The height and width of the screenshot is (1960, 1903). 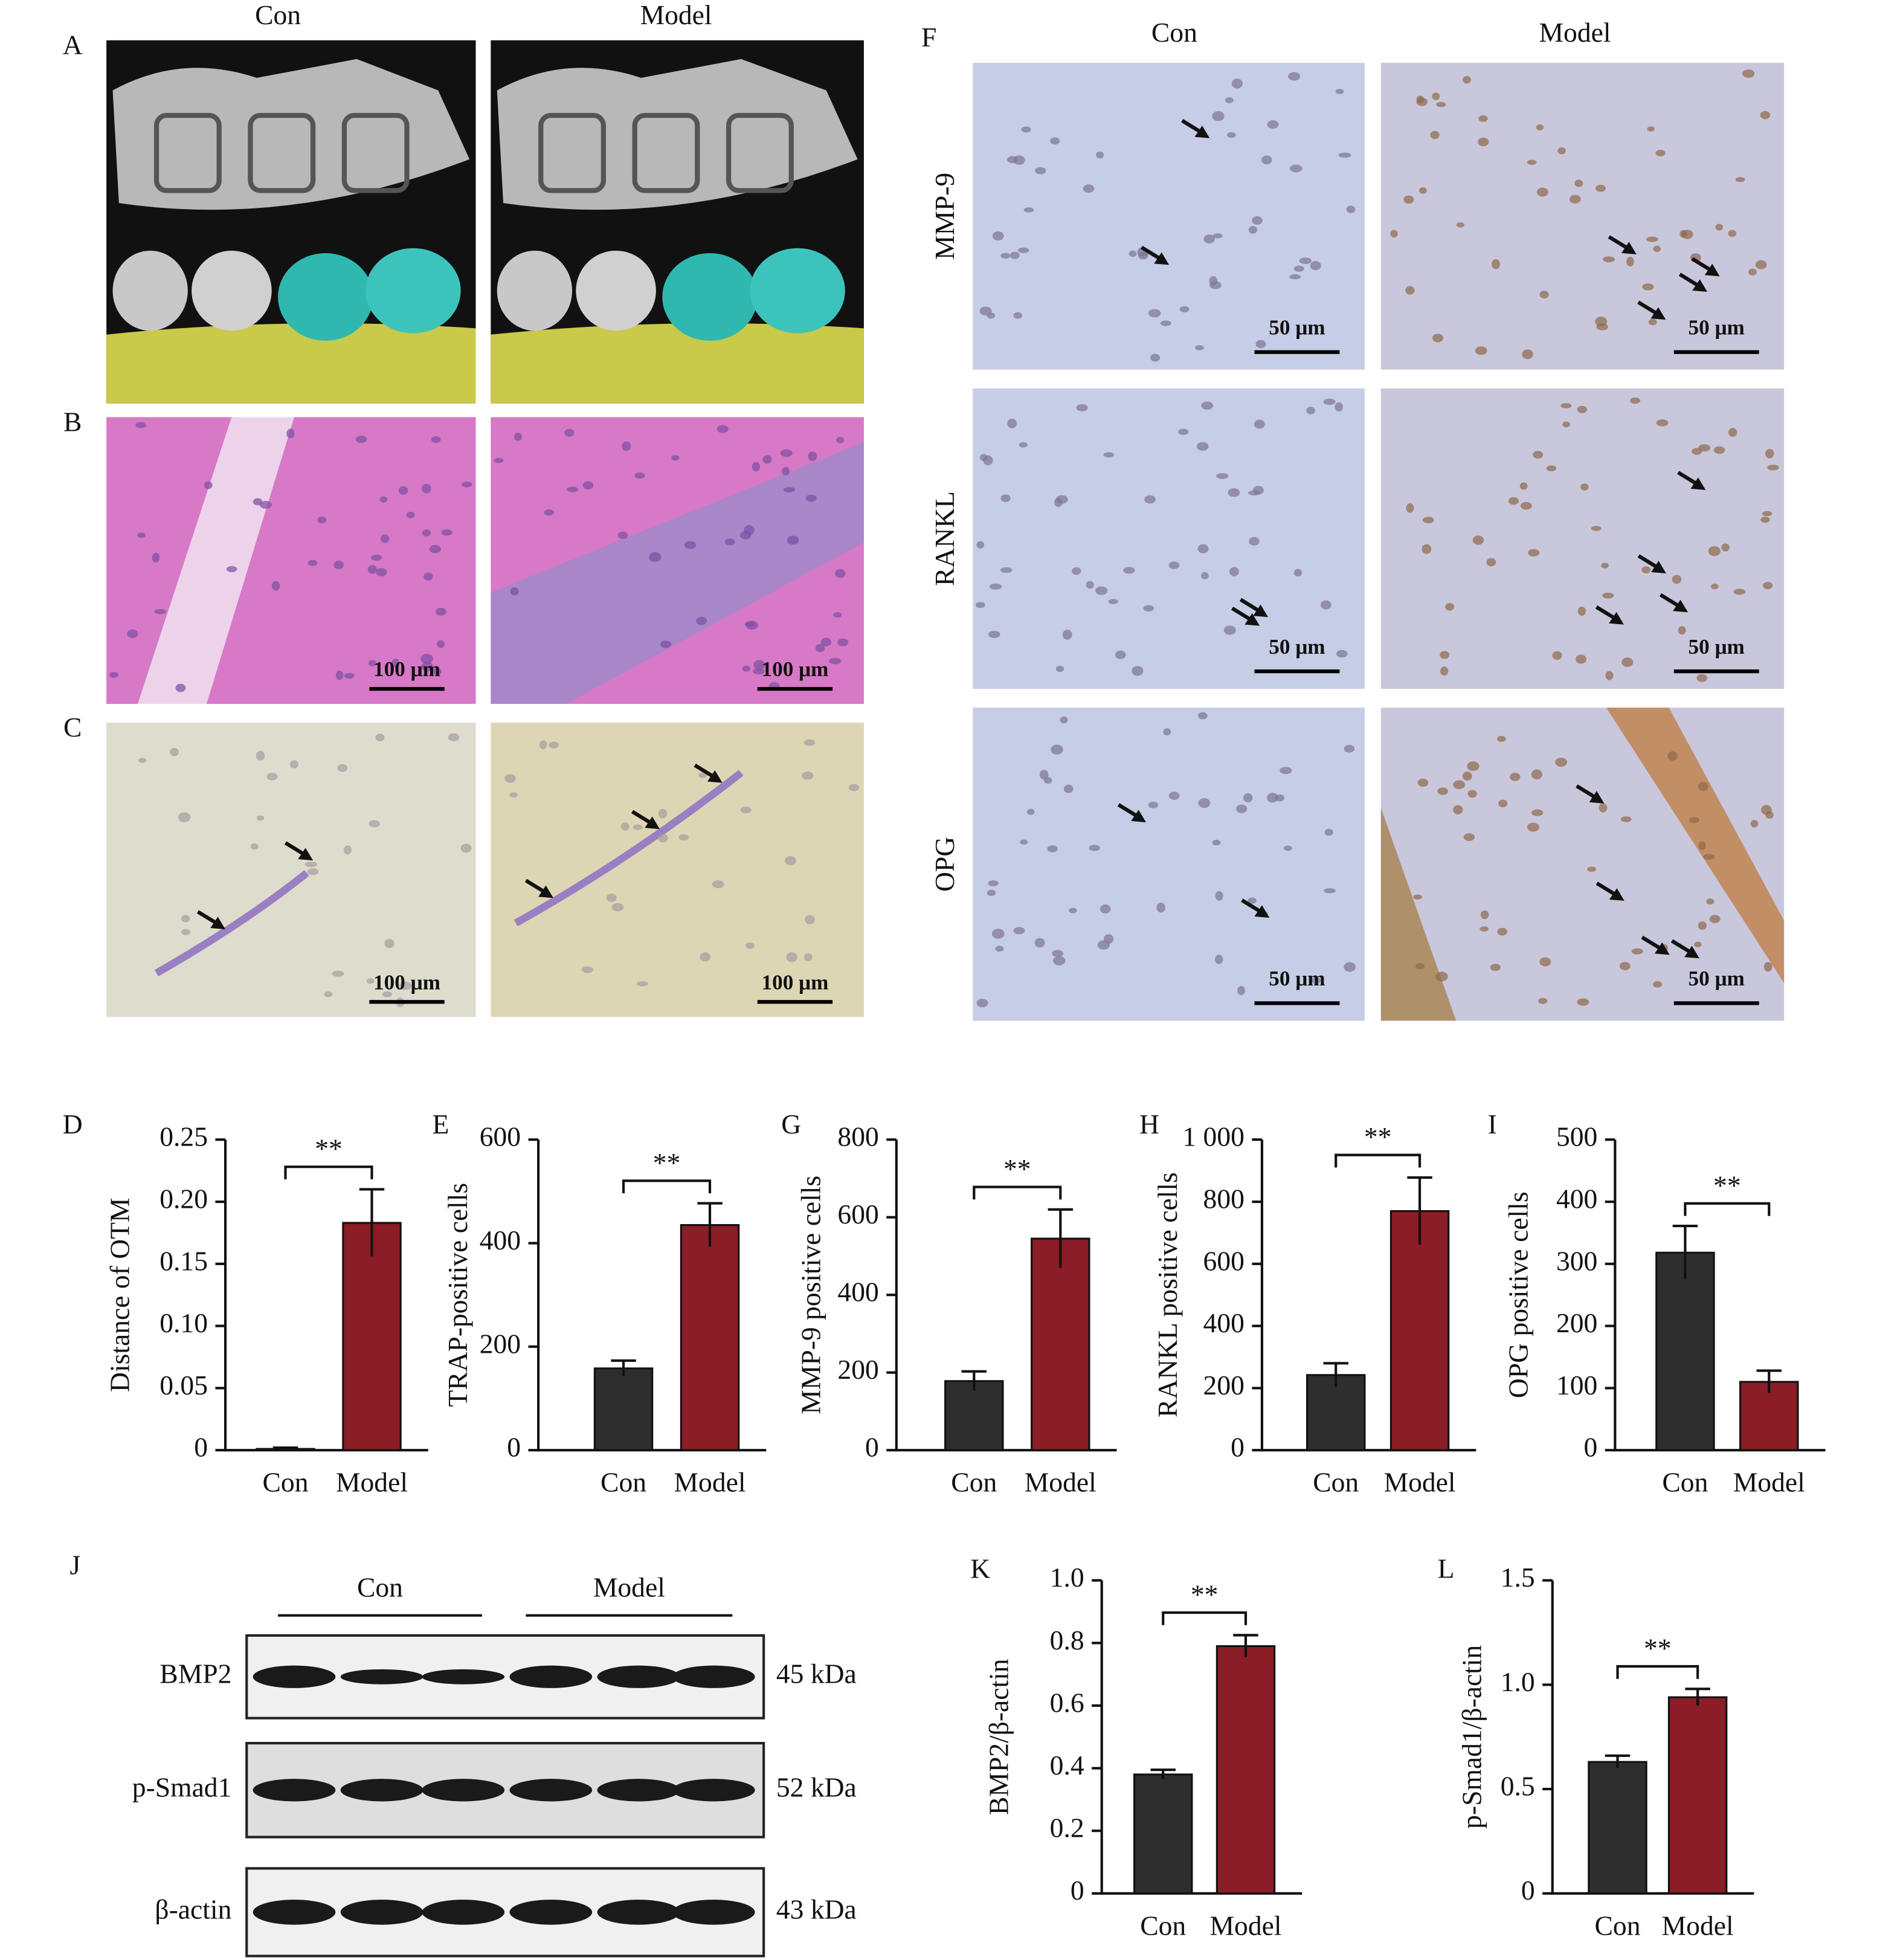 I want to click on trap-stain, so click(x=678, y=870).